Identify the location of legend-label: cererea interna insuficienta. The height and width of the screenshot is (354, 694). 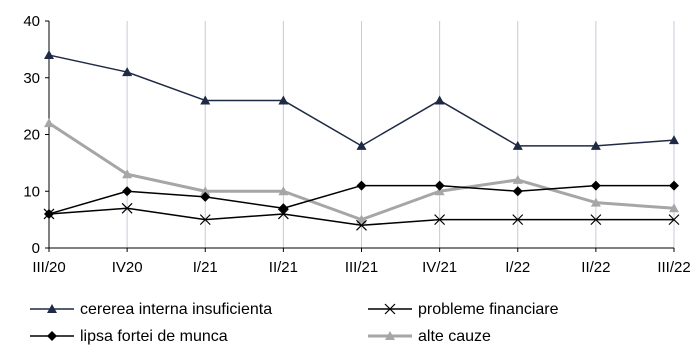
(176, 309).